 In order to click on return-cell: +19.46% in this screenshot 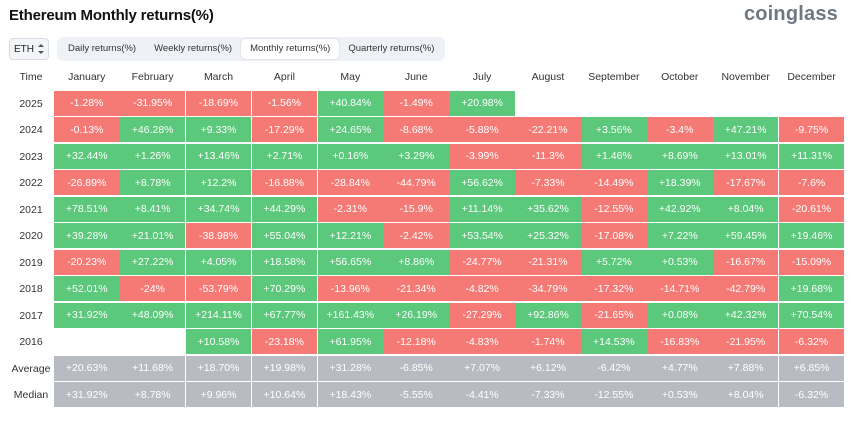, I will do `click(811, 236)`.